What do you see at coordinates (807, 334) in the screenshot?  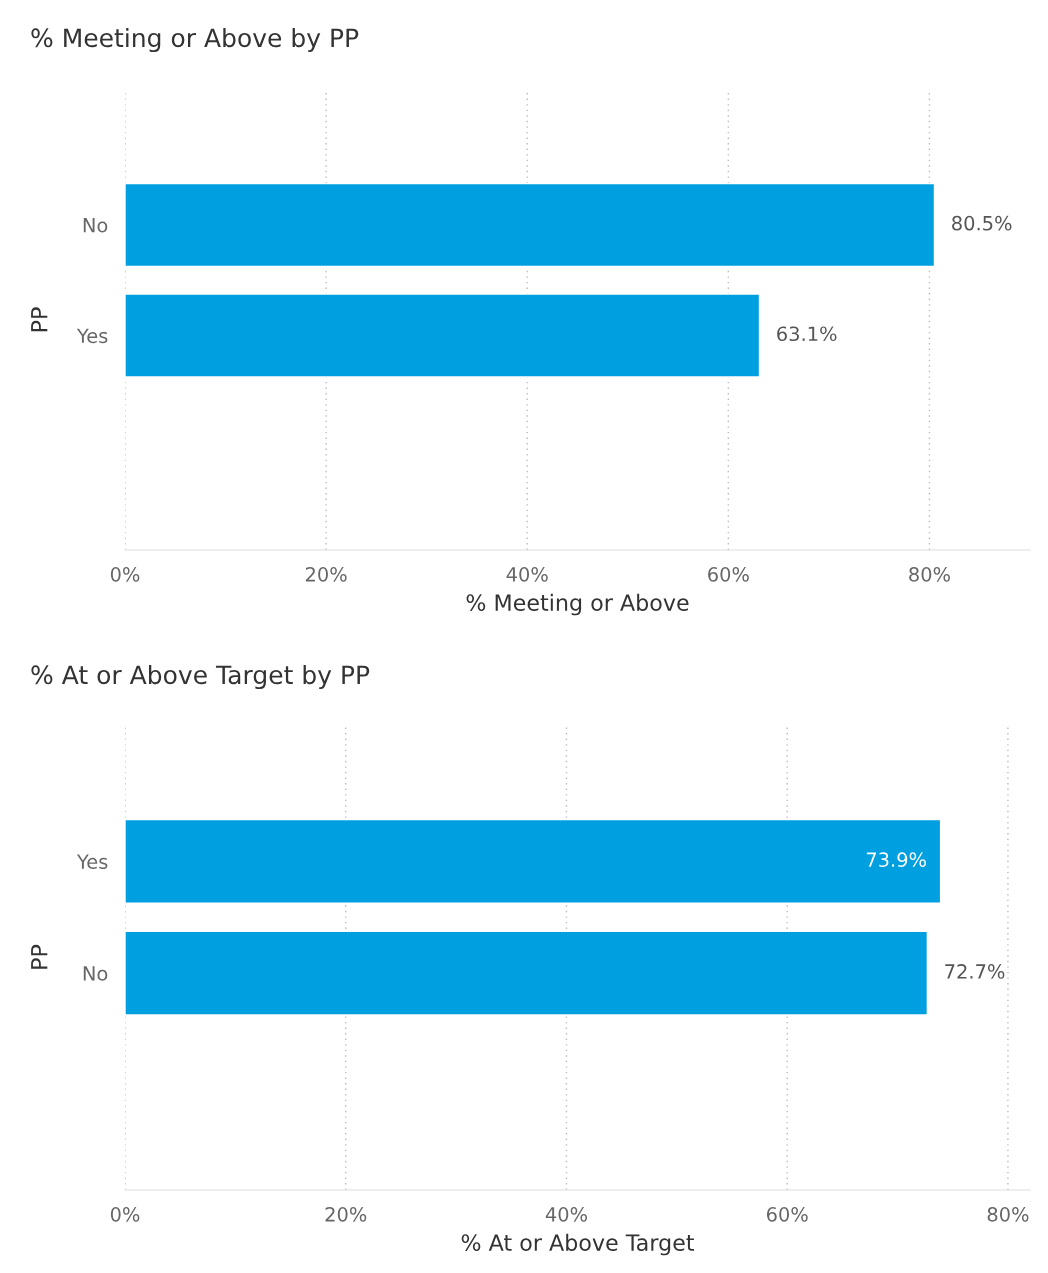 I see `data-label: 63.1%` at bounding box center [807, 334].